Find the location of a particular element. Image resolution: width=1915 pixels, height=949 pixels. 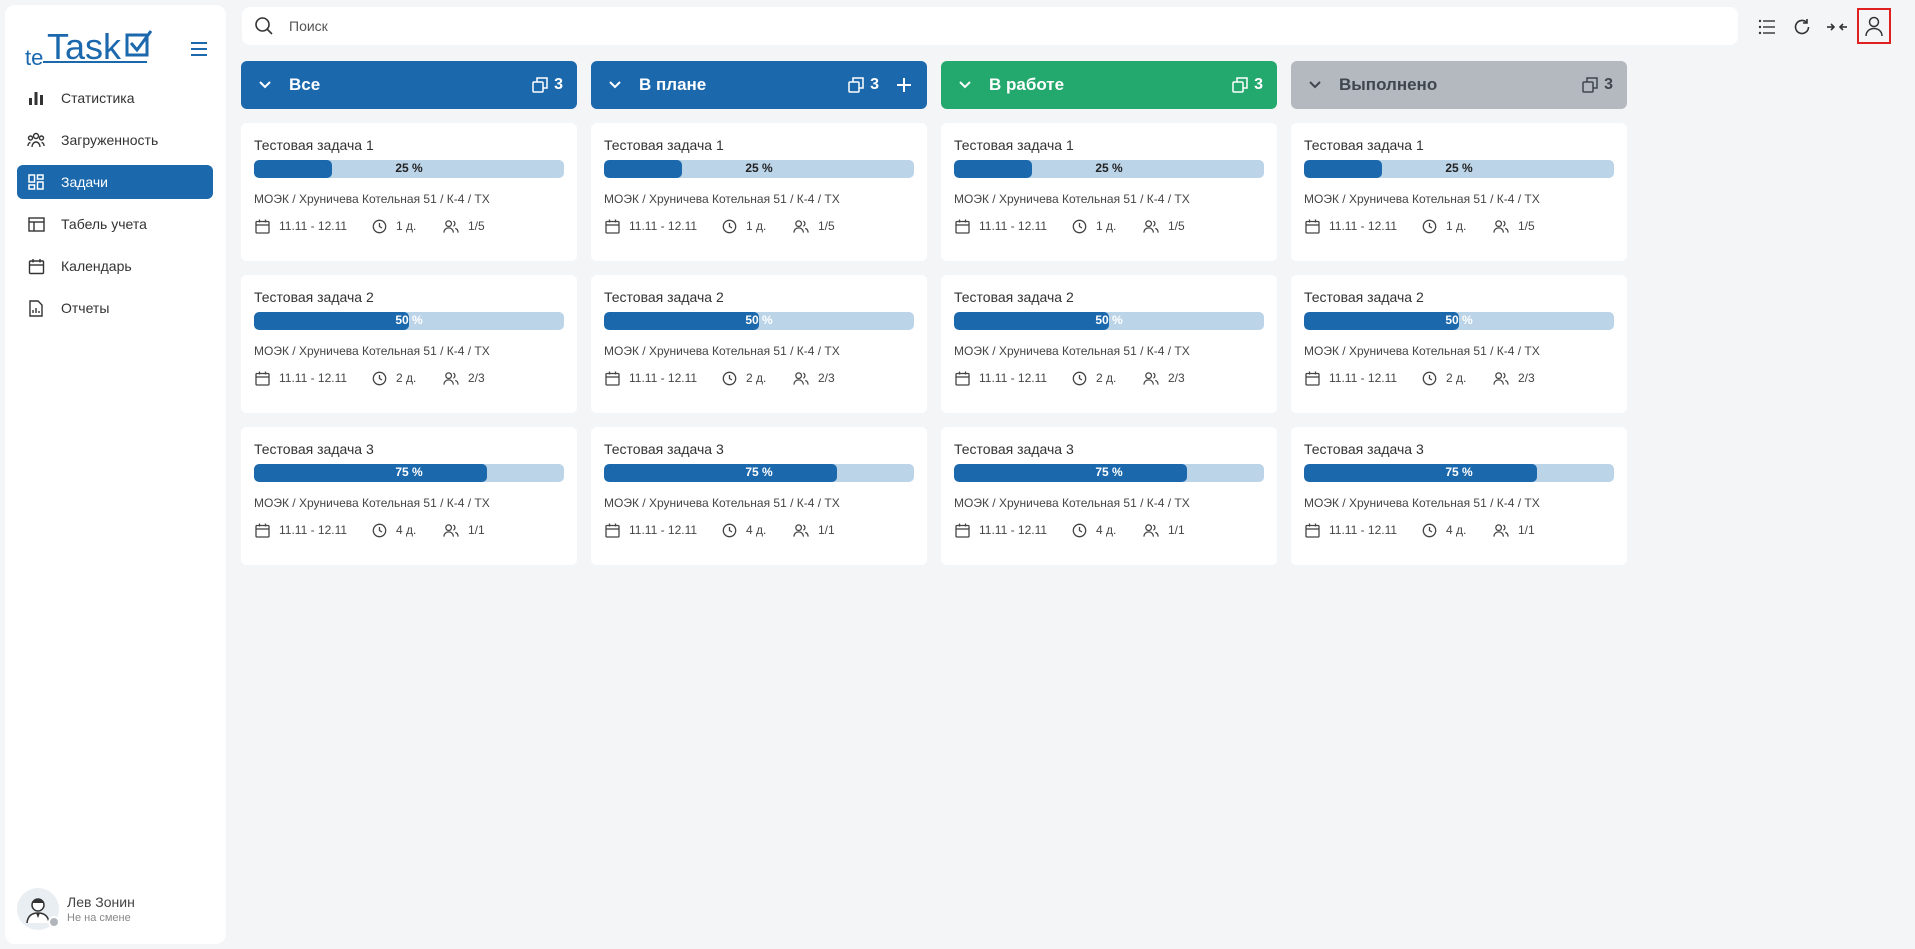

team-load-icon is located at coordinates (36, 140).